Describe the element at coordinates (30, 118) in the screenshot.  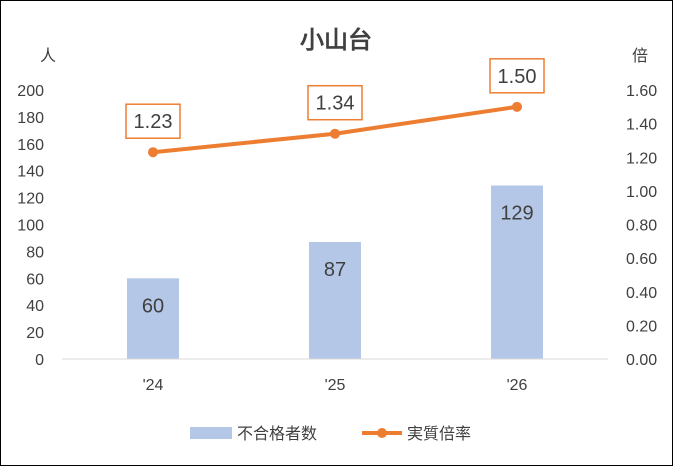
I see `left-tick-label: 180` at that location.